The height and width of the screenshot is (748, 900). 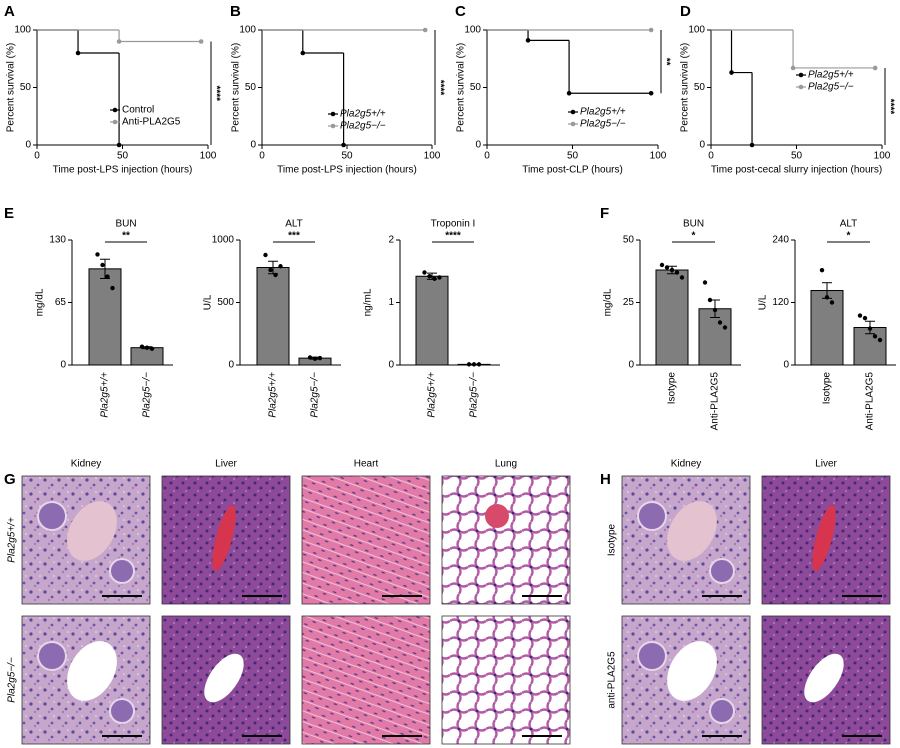 What do you see at coordinates (105, 395) in the screenshot?
I see `x-tick-label: Pla2g5+/+` at bounding box center [105, 395].